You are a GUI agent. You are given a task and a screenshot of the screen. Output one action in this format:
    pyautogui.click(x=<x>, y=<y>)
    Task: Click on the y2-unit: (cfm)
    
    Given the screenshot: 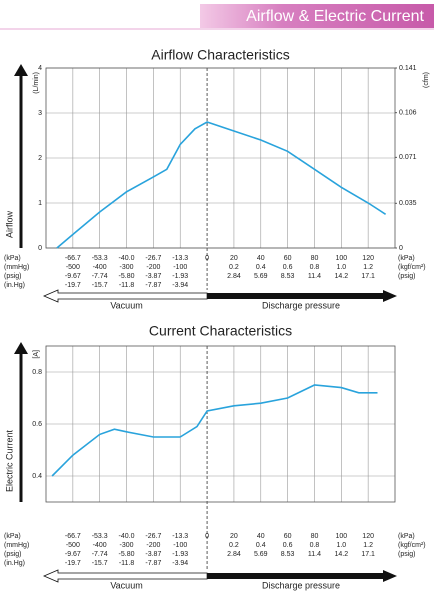 What is the action you would take?
    pyautogui.click(x=426, y=80)
    